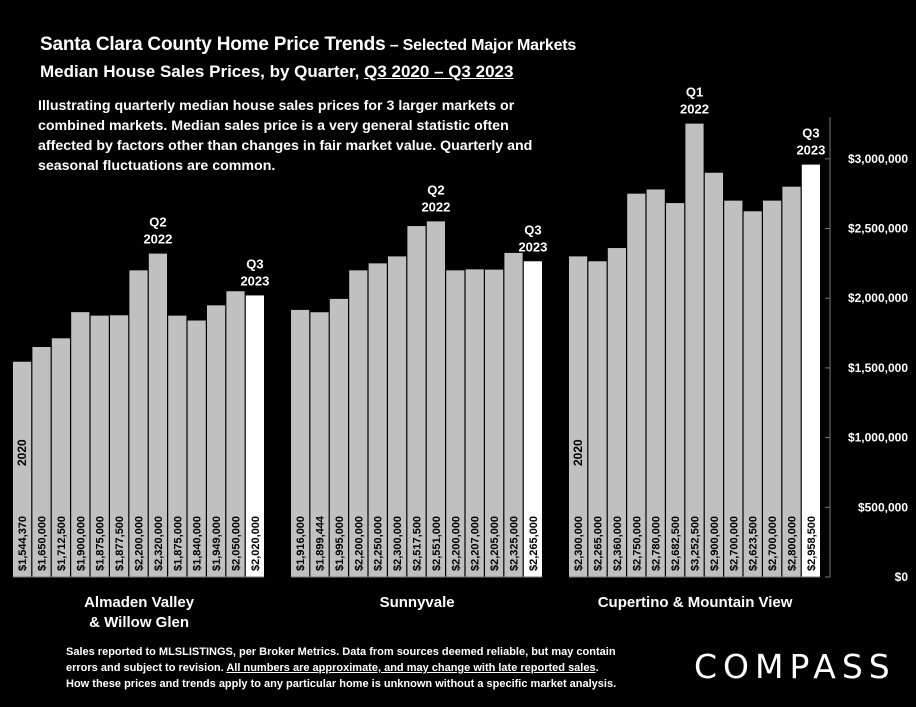 The image size is (916, 707). What do you see at coordinates (812, 543) in the screenshot?
I see `bar-value-label: $2,958,500` at bounding box center [812, 543].